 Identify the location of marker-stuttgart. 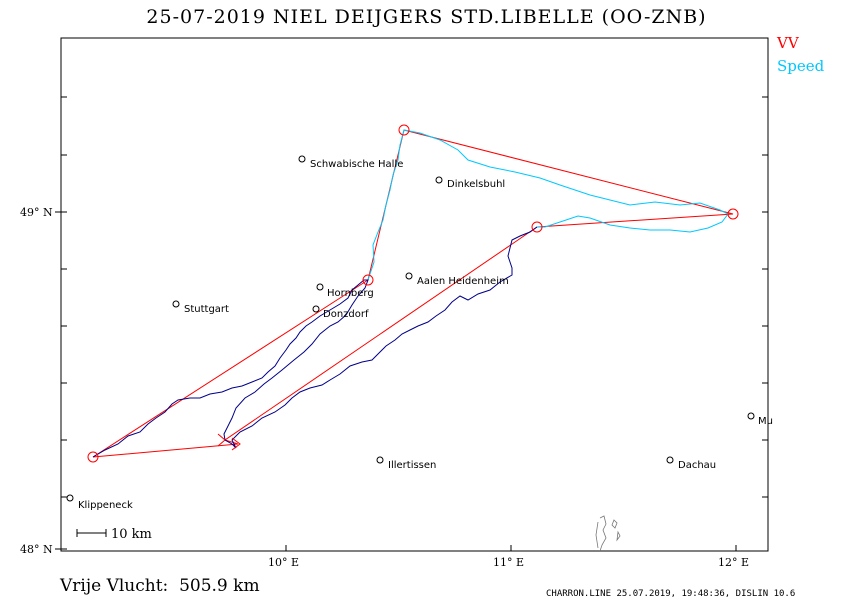
(176, 304).